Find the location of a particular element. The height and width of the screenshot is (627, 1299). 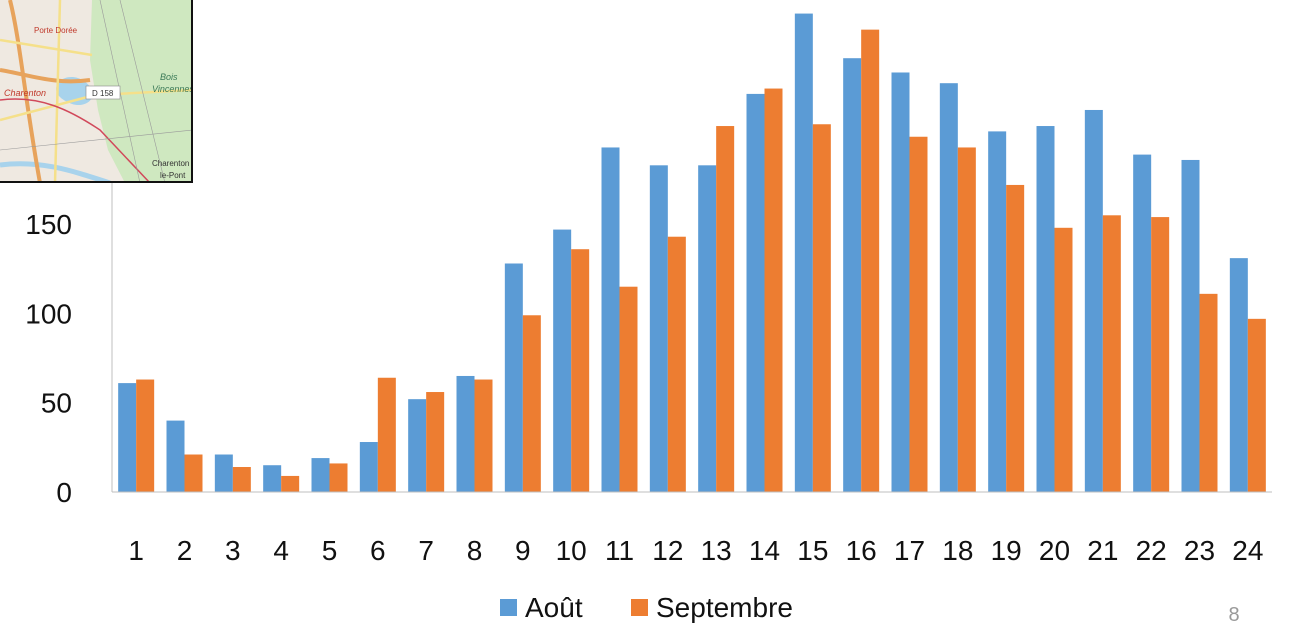

x-tick-label: 19 is located at coordinates (1006, 550).